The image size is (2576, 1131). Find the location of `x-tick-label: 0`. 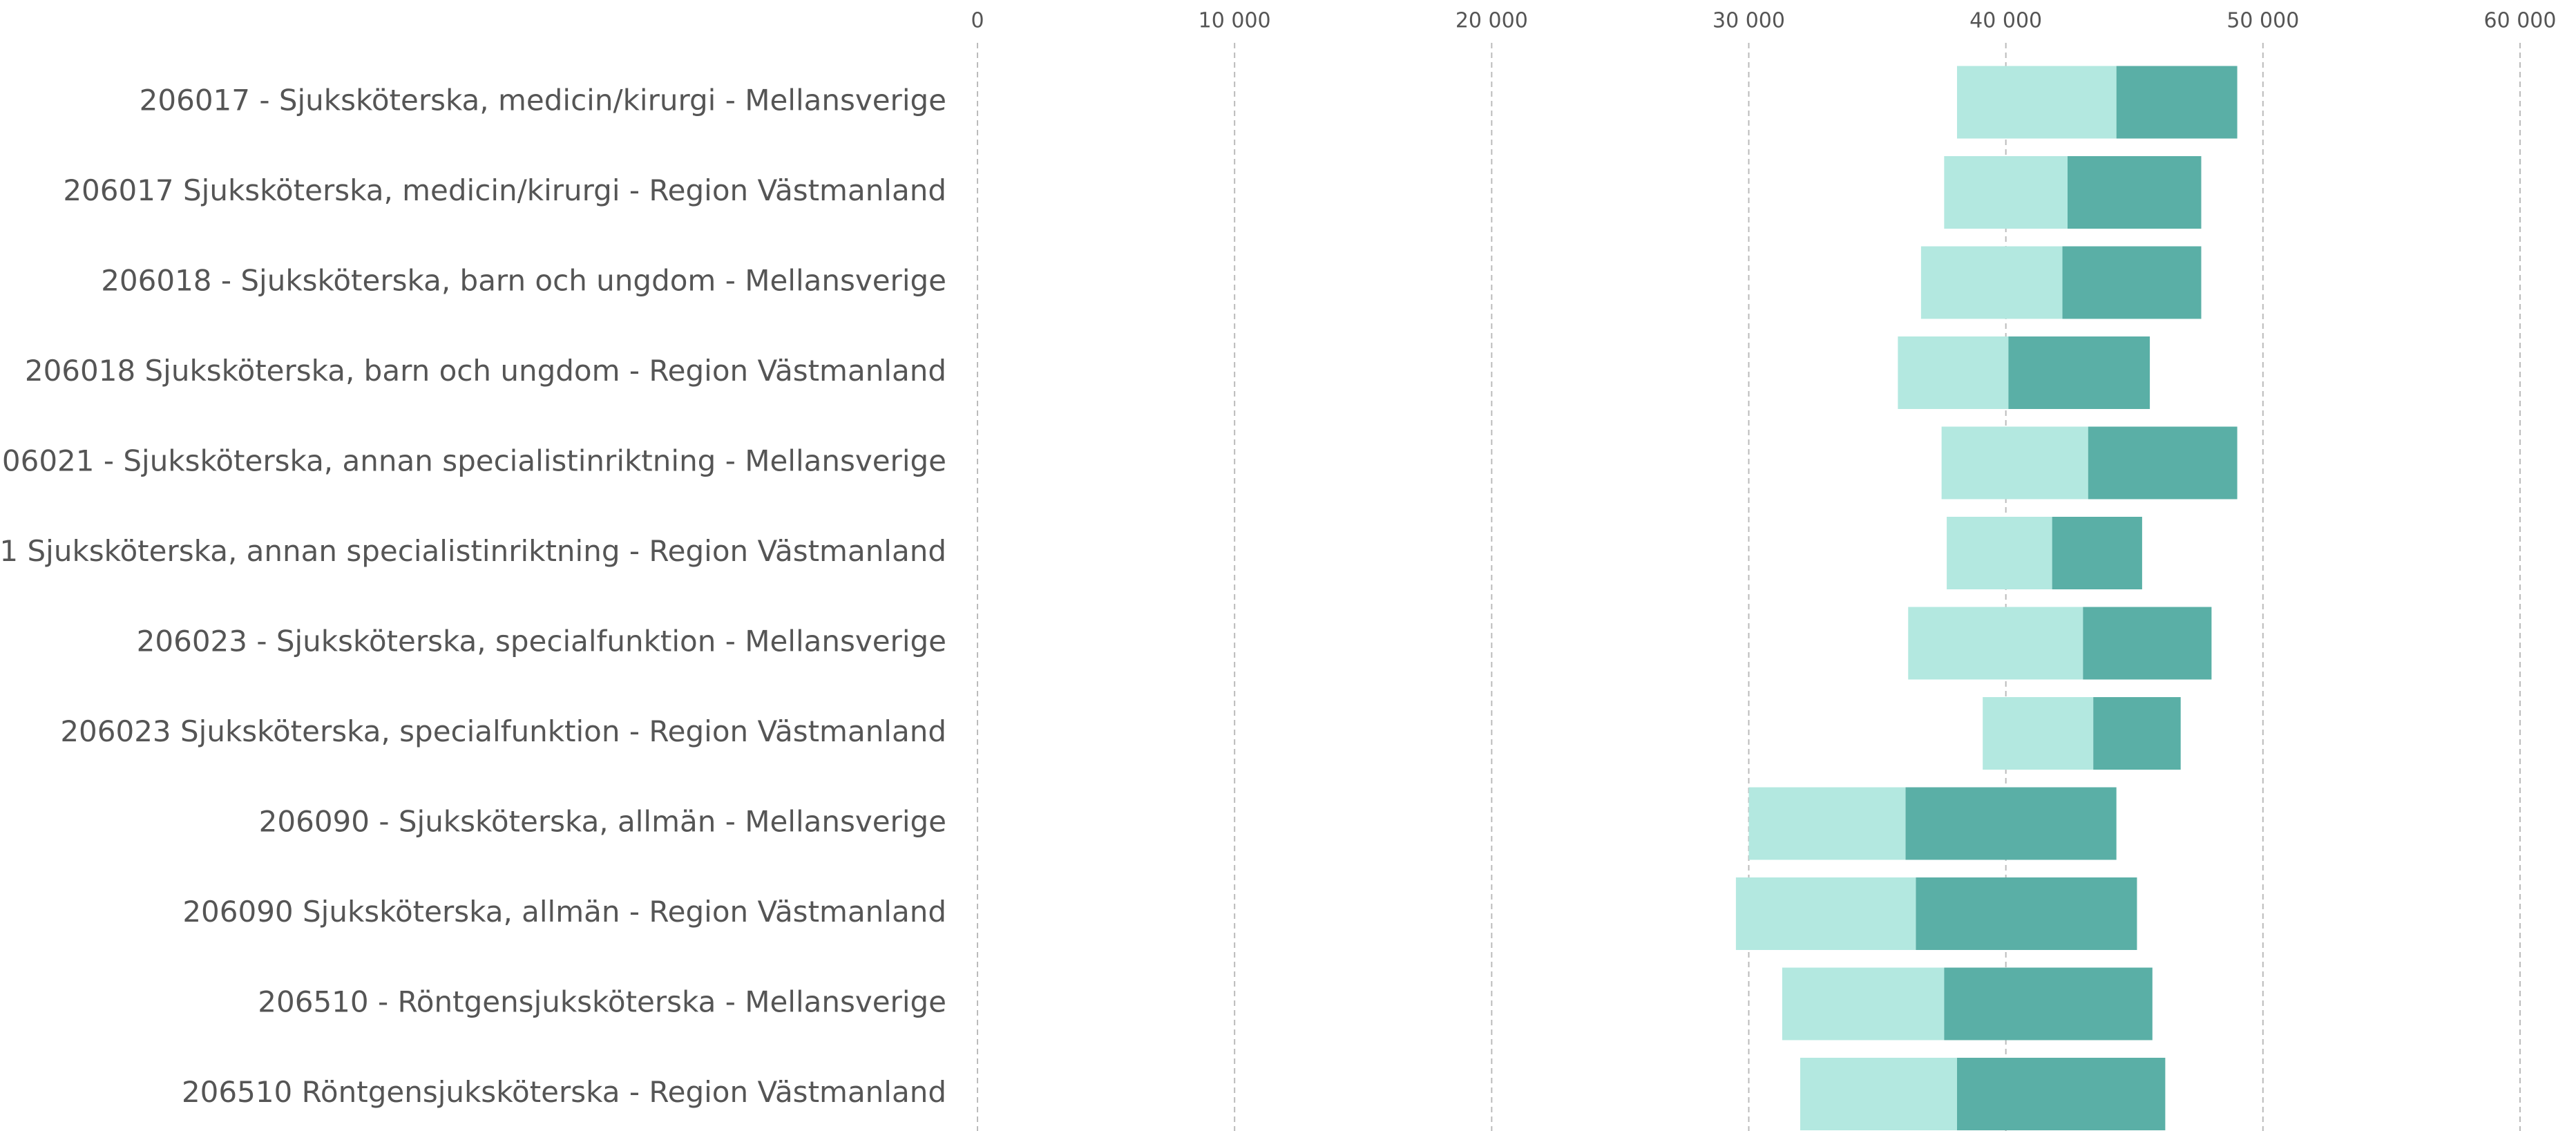

x-tick-label: 0 is located at coordinates (978, 21).